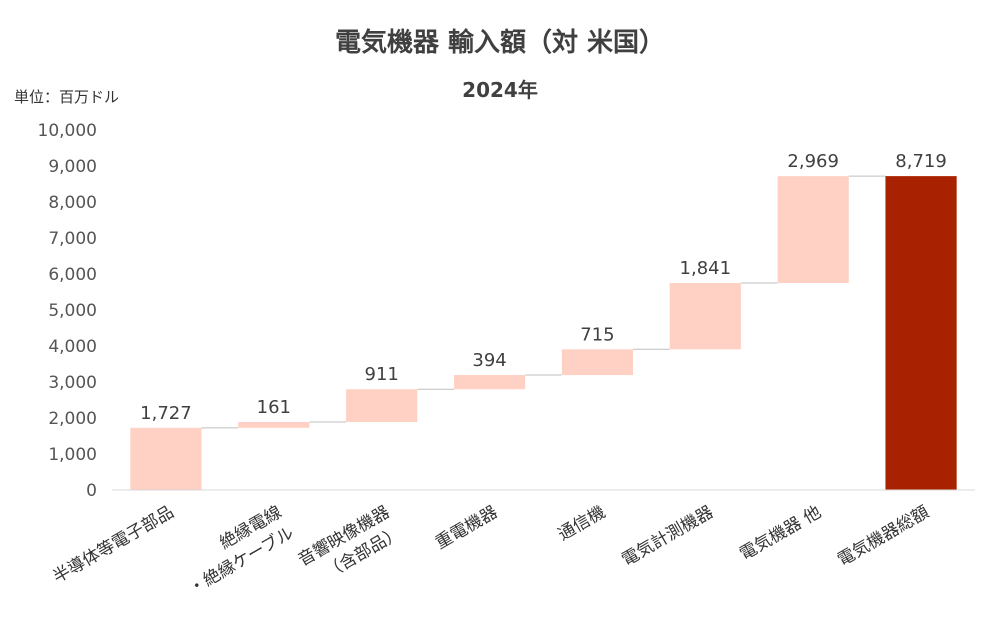 This screenshot has height=640, width=1000. I want to click on y-tick-label: 2,000, so click(72, 419).